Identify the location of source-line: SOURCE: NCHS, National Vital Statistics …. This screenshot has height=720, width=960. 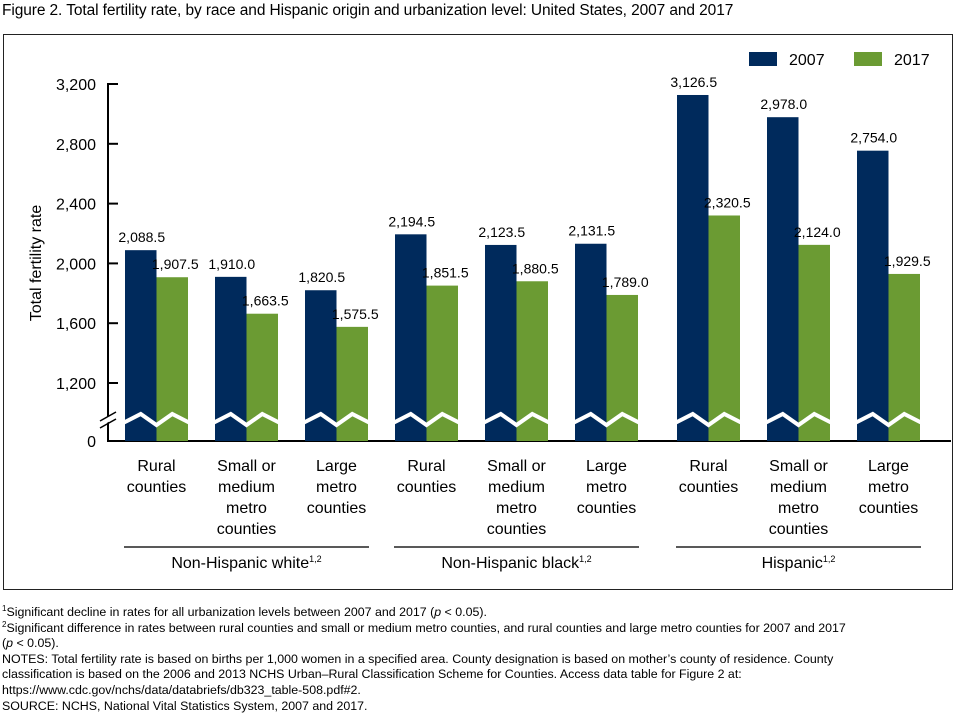
(185, 705).